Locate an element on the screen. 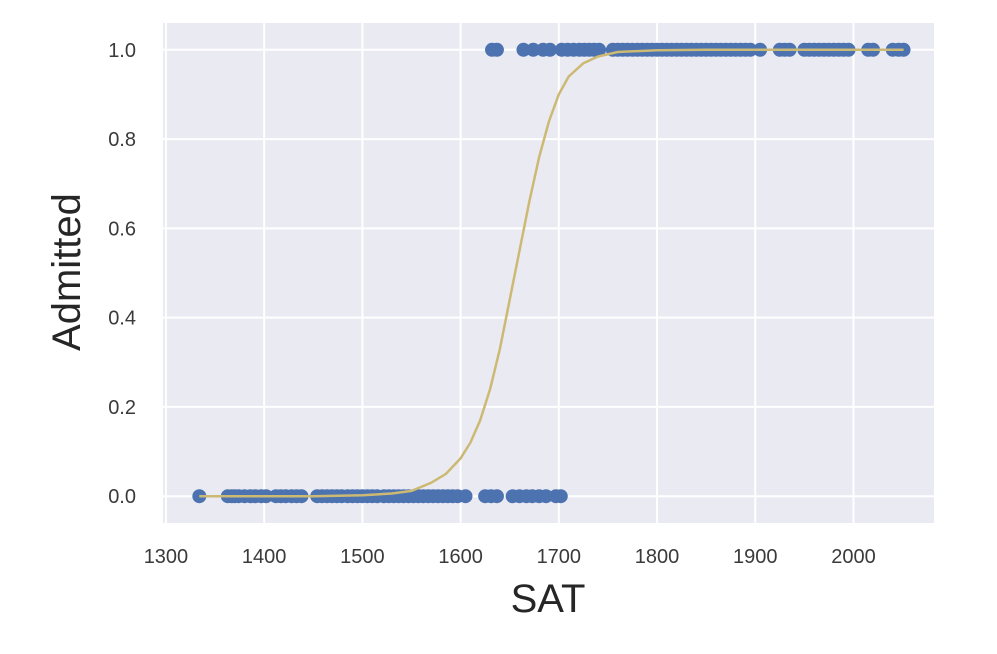 This screenshot has width=997, height=654. x-axis-label: SAT is located at coordinates (548, 599).